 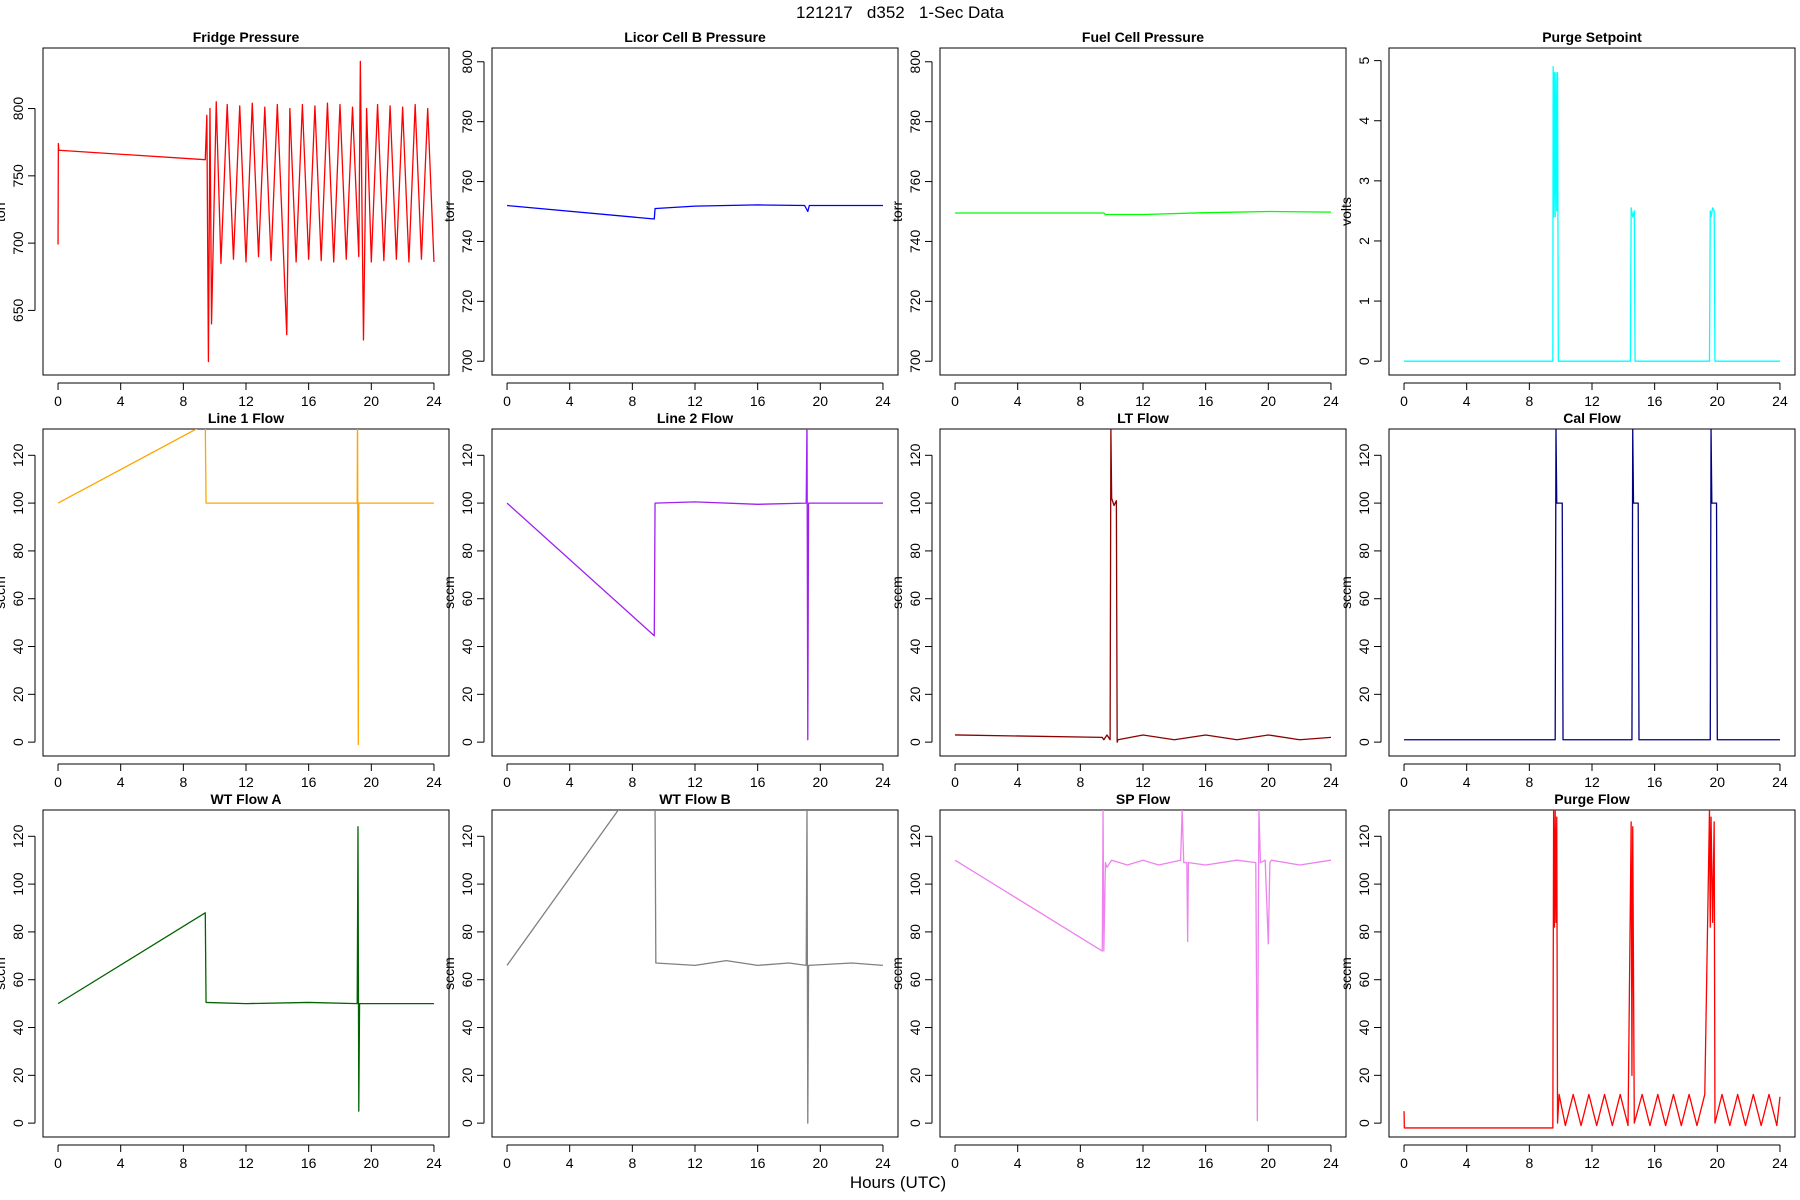 I want to click on panel: SP Flow sccm 0 4 8 12 16 20 24 0 20 40 60 80 100 120, so click(x=1118, y=981).